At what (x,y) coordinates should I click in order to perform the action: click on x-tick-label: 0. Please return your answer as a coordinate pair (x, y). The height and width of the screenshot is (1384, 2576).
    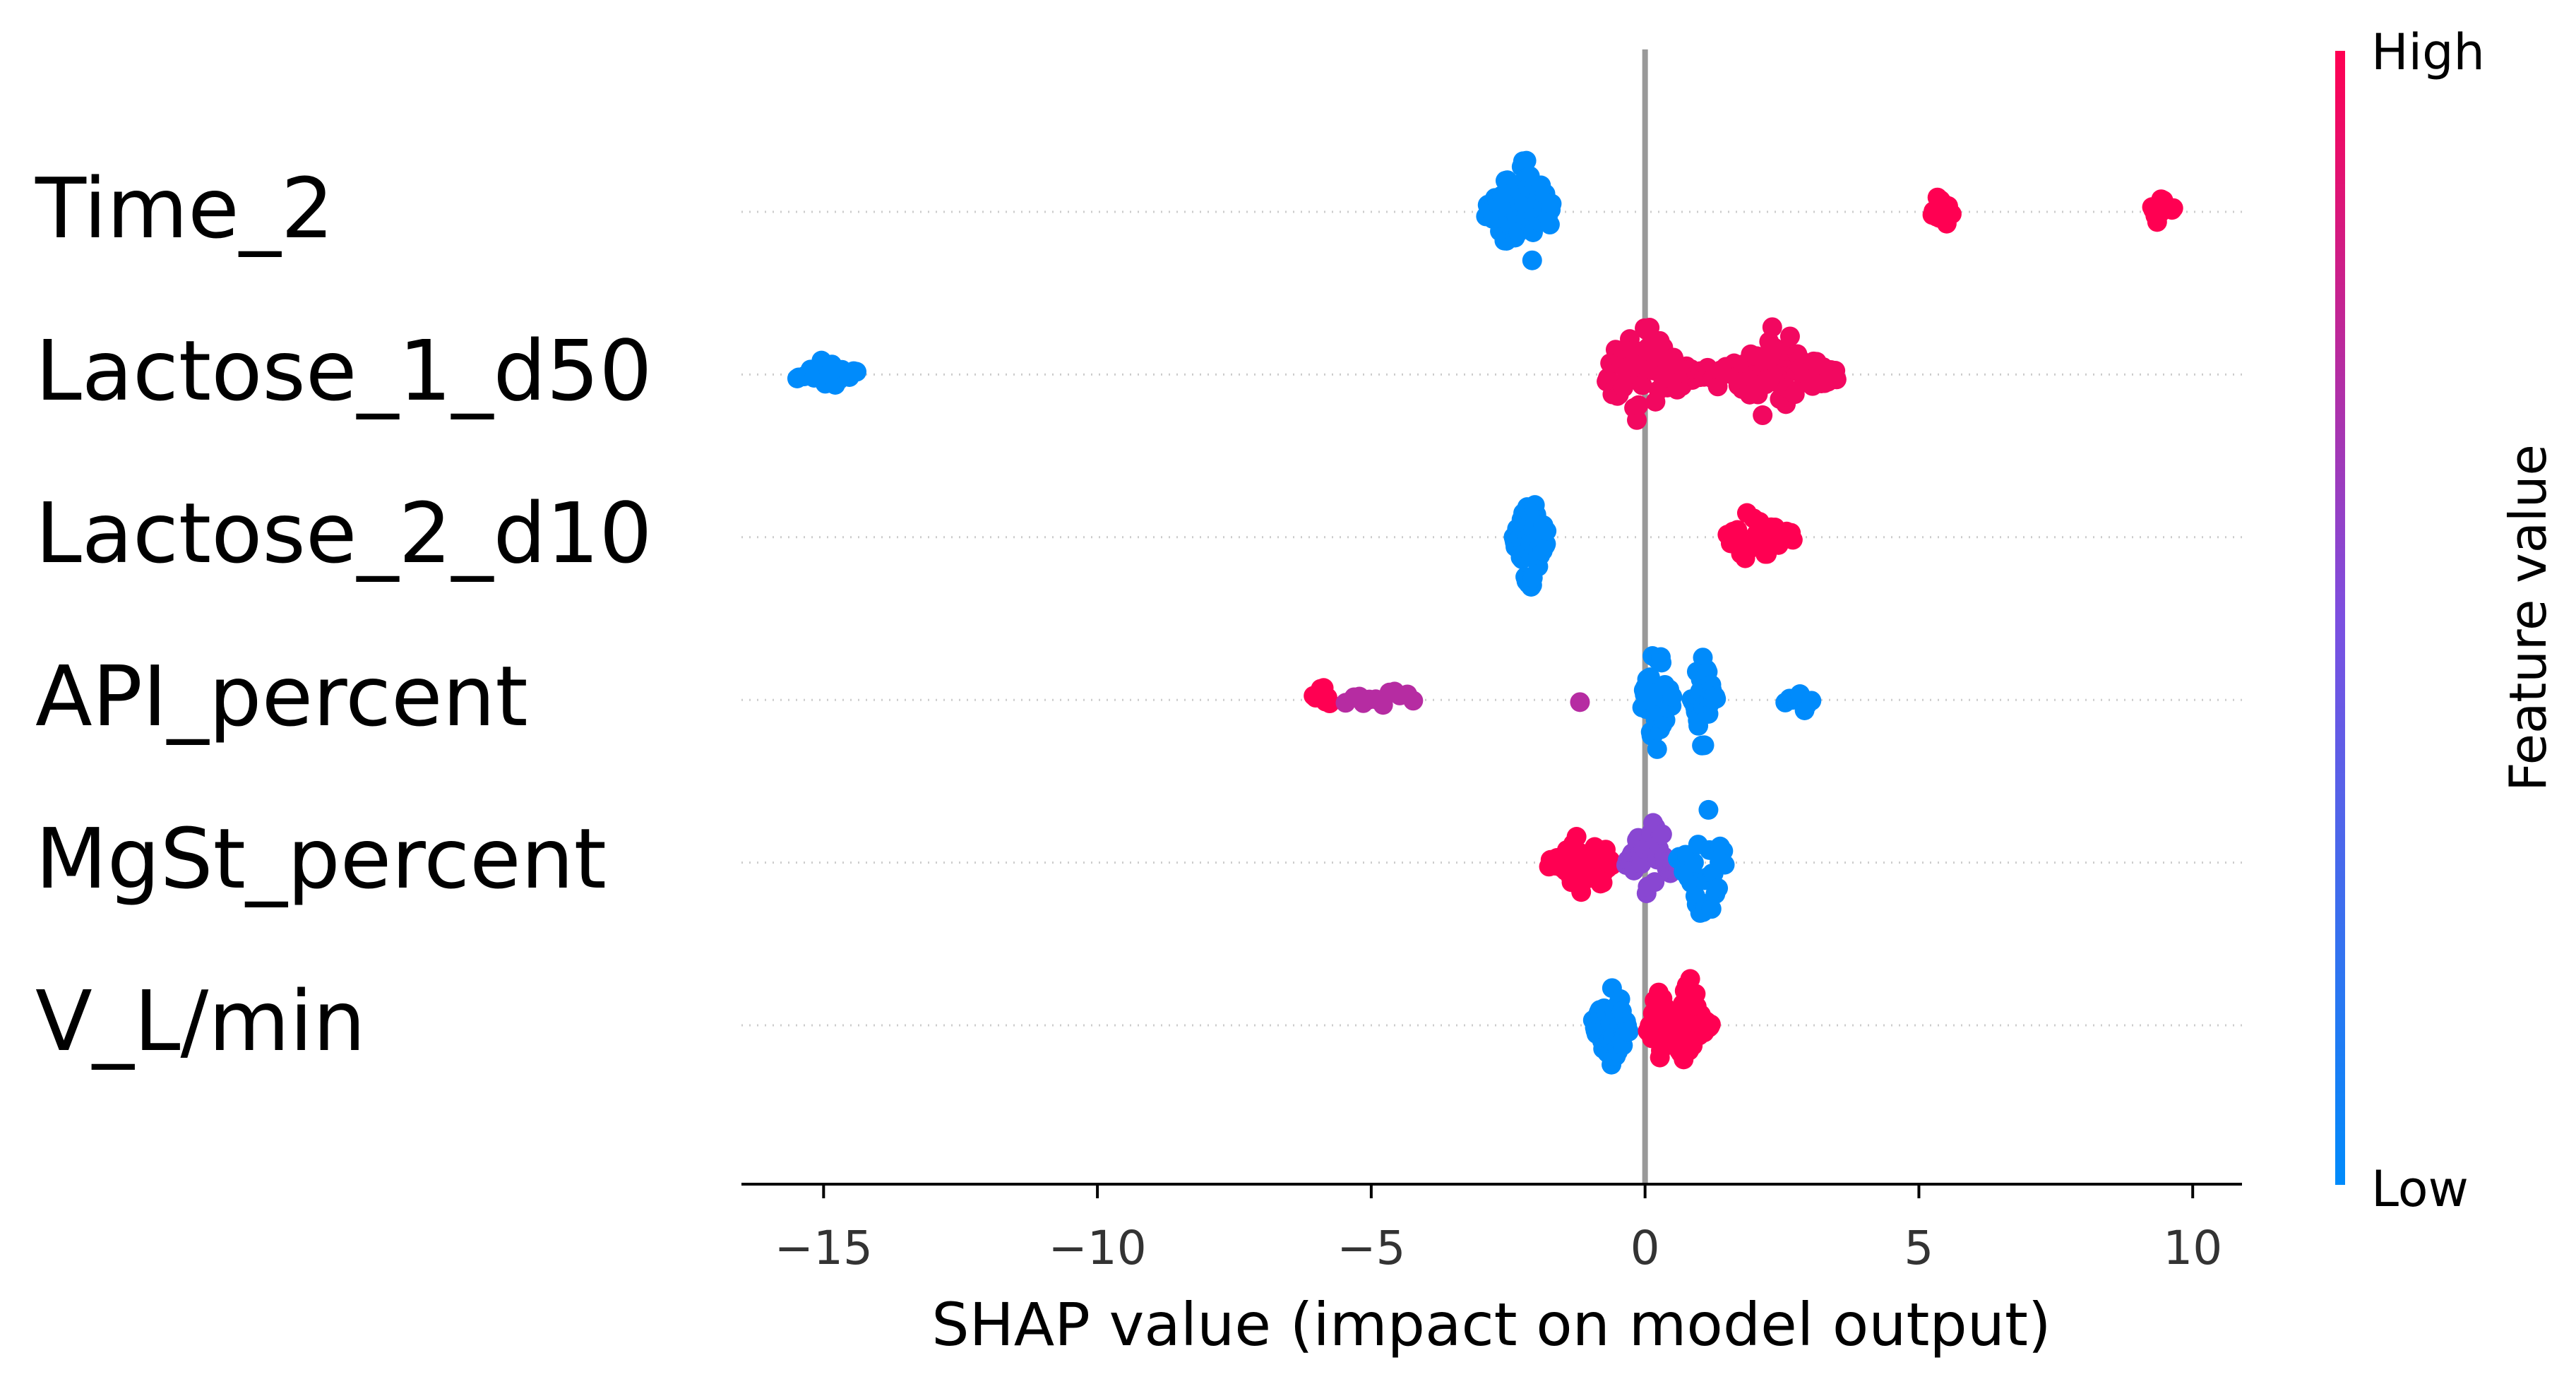
    Looking at the image, I should click on (1645, 1248).